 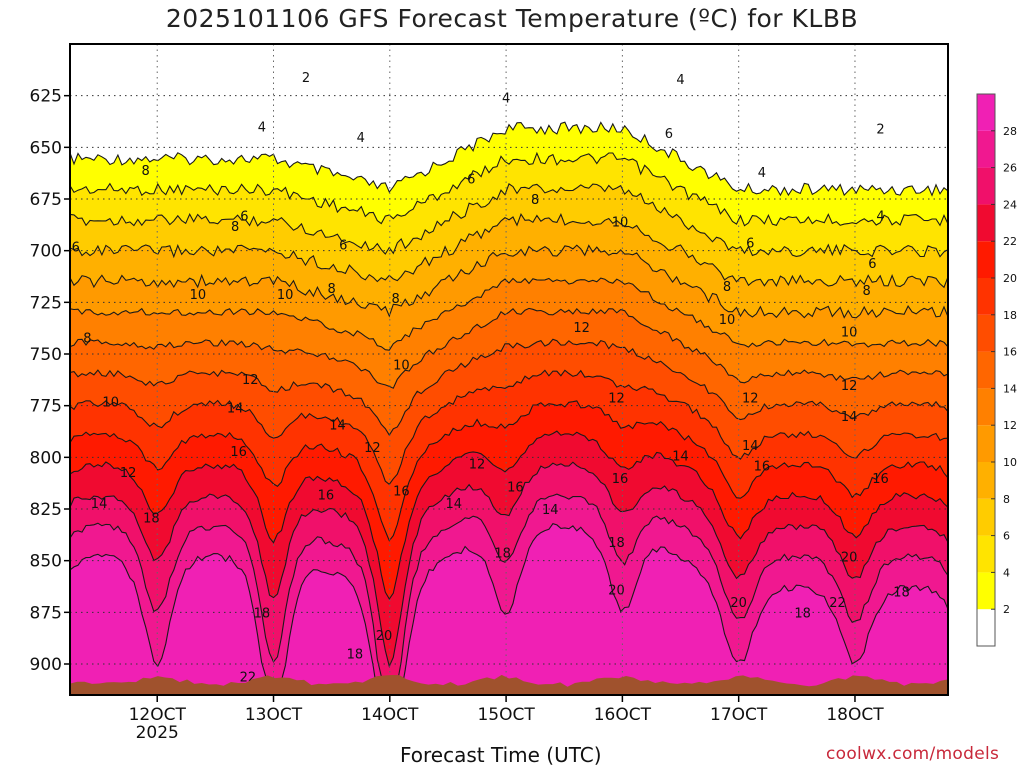 What do you see at coordinates (1010, 462) in the screenshot?
I see `colorbar-tick-label: 10` at bounding box center [1010, 462].